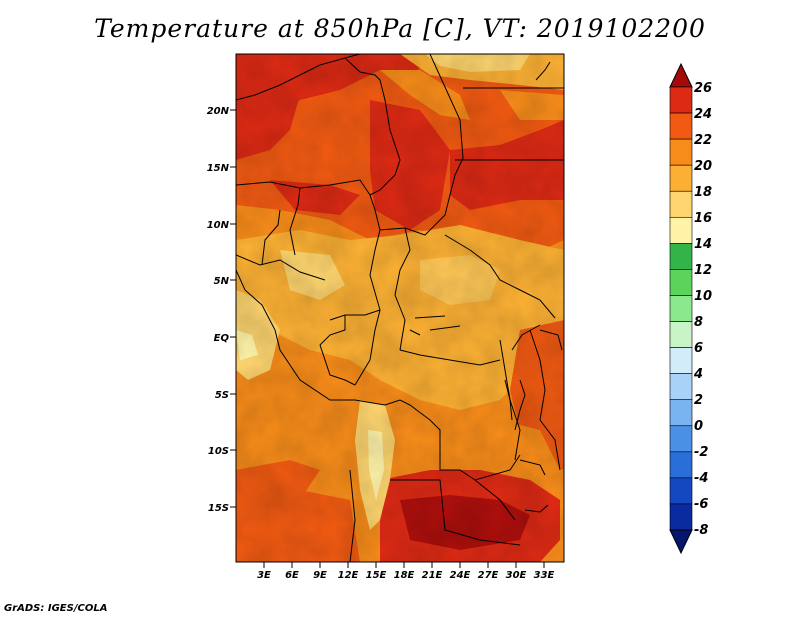 Image resolution: width=800 pixels, height=618 pixels. What do you see at coordinates (218, 508) in the screenshot?
I see `y-tick-label: 15S` at bounding box center [218, 508].